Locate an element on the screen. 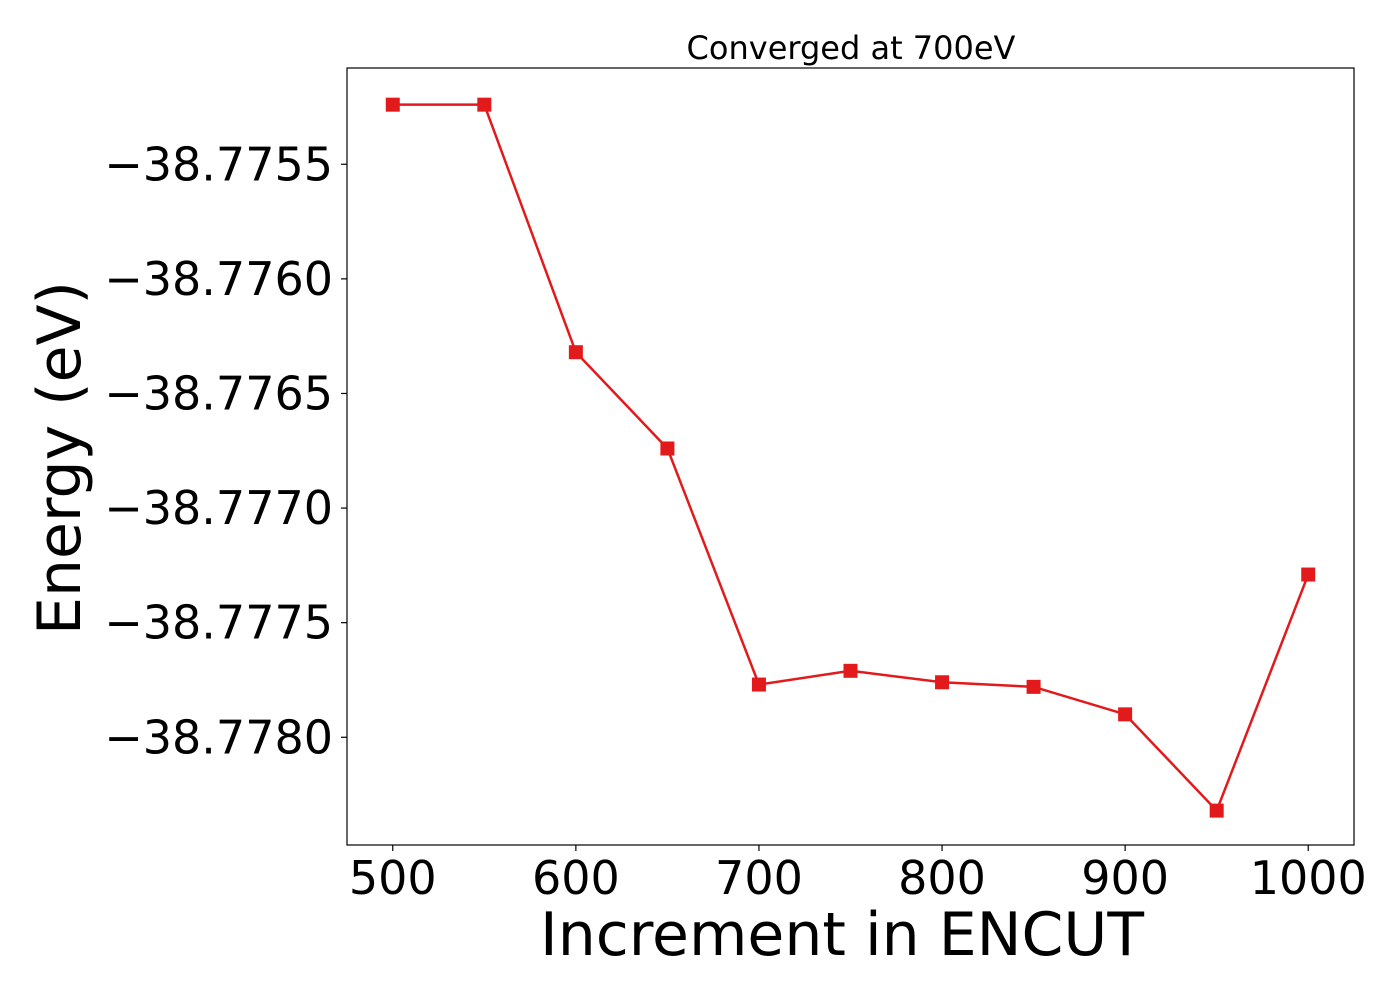 This screenshot has width=1400, height=1000. y-tick-label: −38.7775 is located at coordinates (218, 623).